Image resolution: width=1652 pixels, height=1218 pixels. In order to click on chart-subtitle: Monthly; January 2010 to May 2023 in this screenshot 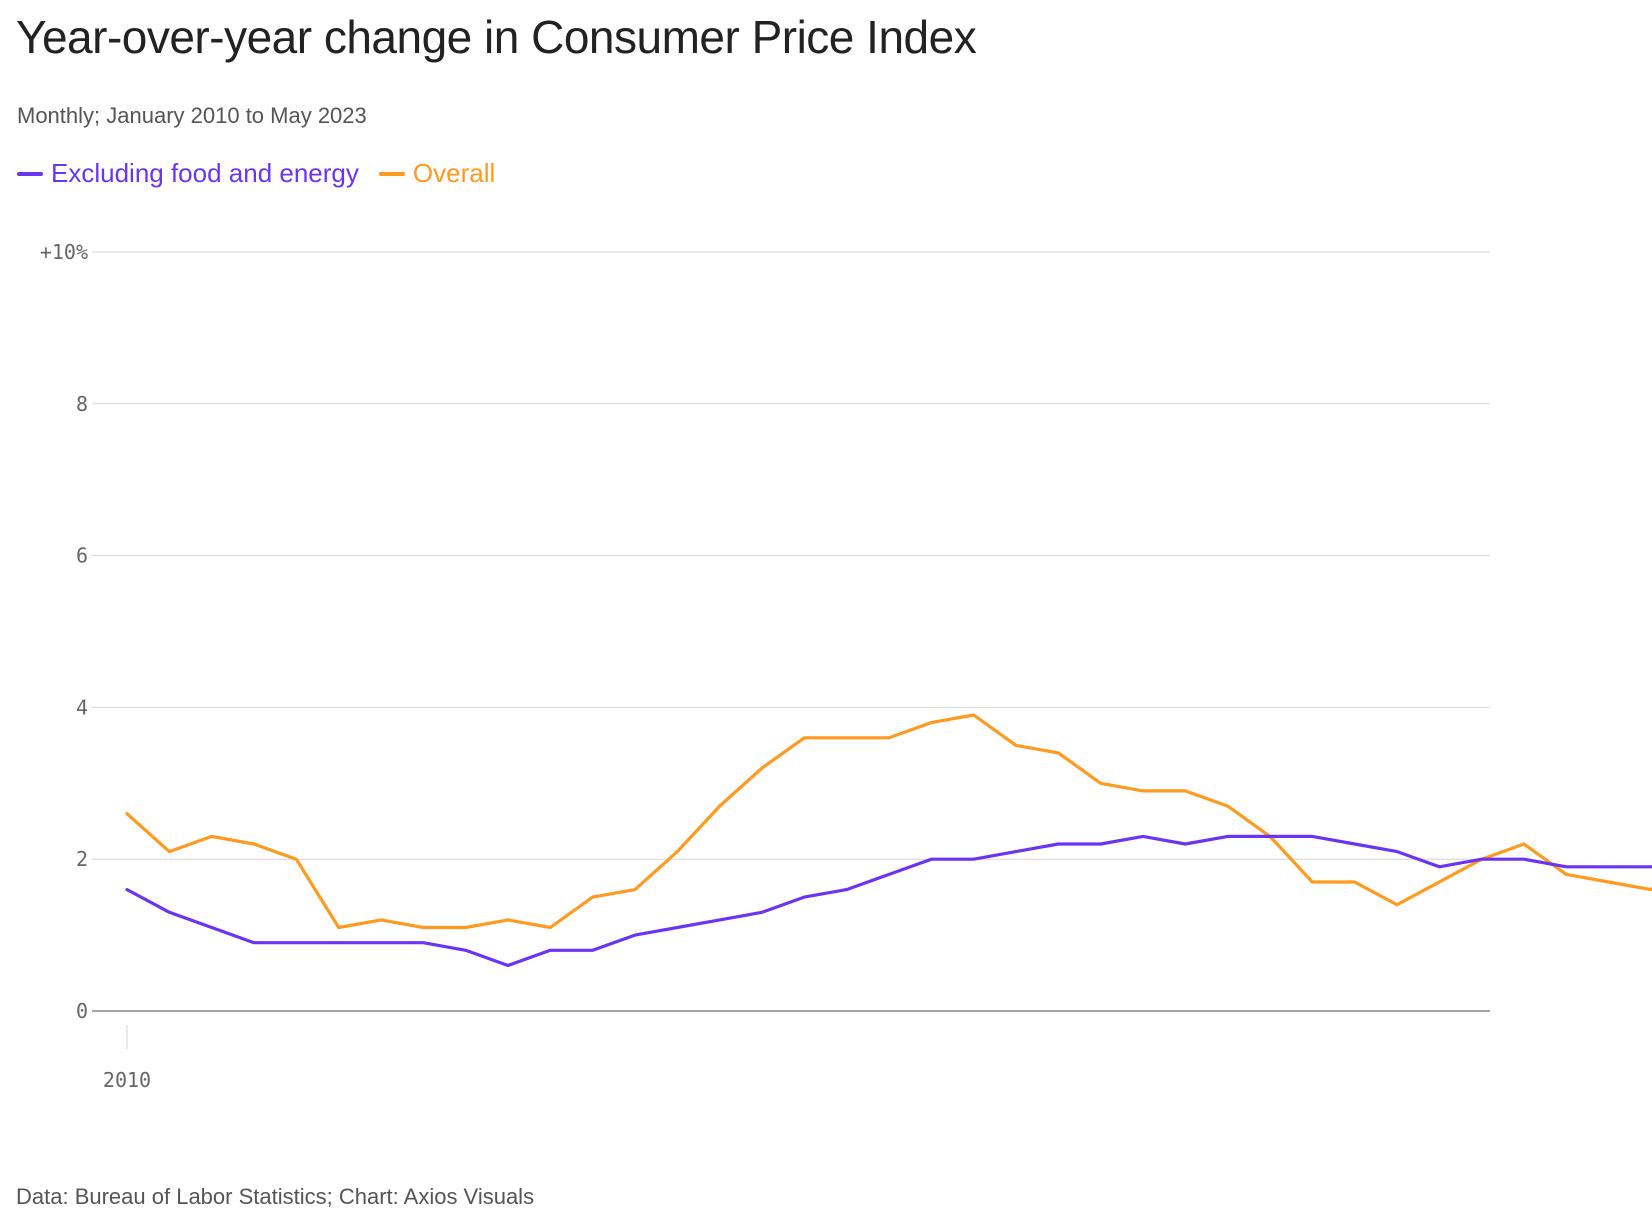, I will do `click(192, 115)`.